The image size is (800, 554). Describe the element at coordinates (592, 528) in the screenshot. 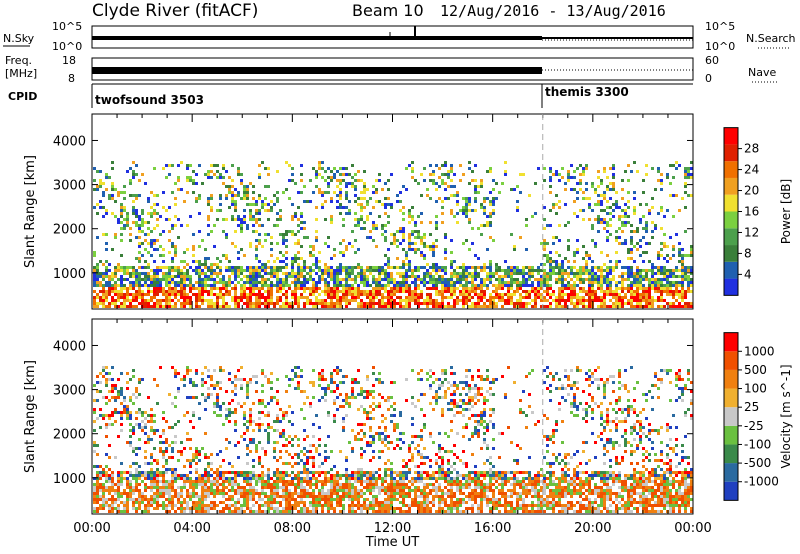

I see `x-tick-label: 20:00` at that location.